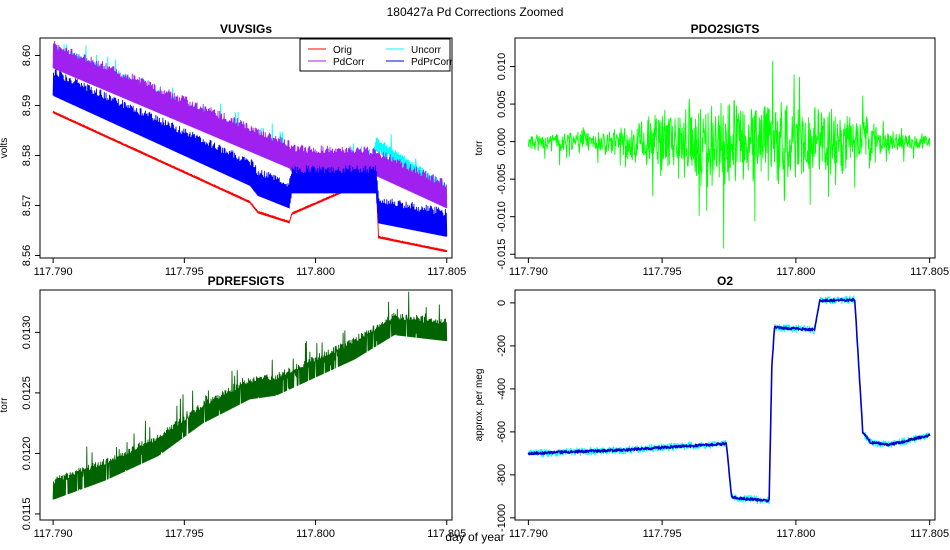 The width and height of the screenshot is (950, 550). I want to click on legend-entry: PdCorr, so click(349, 62).